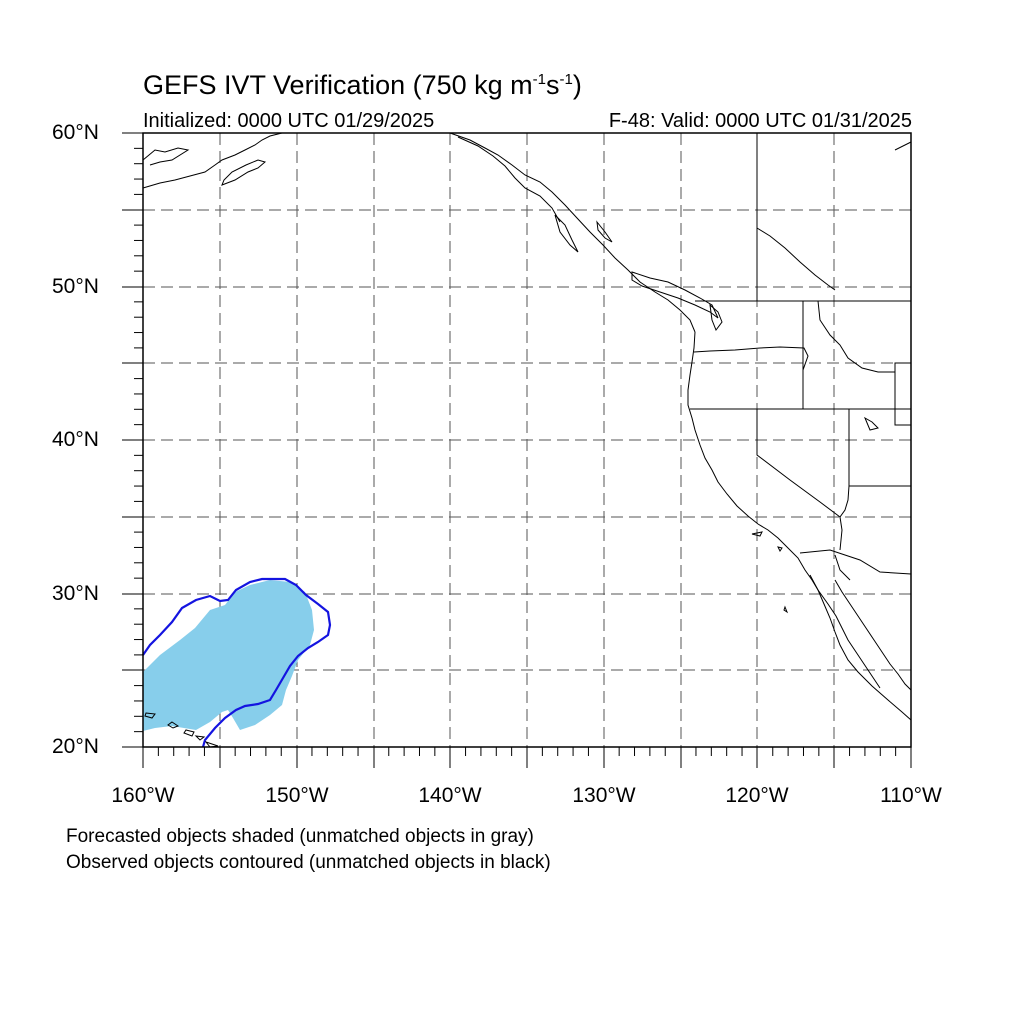  What do you see at coordinates (75, 439) in the screenshot?
I see `lat-label-40n: 40°N` at bounding box center [75, 439].